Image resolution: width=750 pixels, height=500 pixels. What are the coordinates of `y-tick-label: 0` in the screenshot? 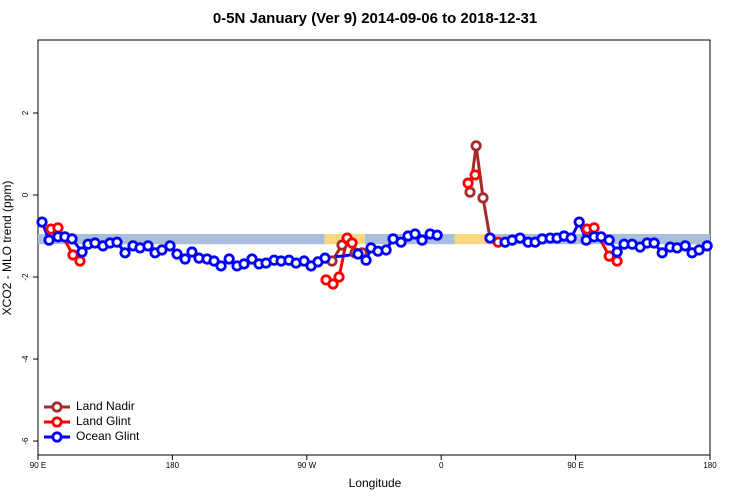 It's located at (25, 194).